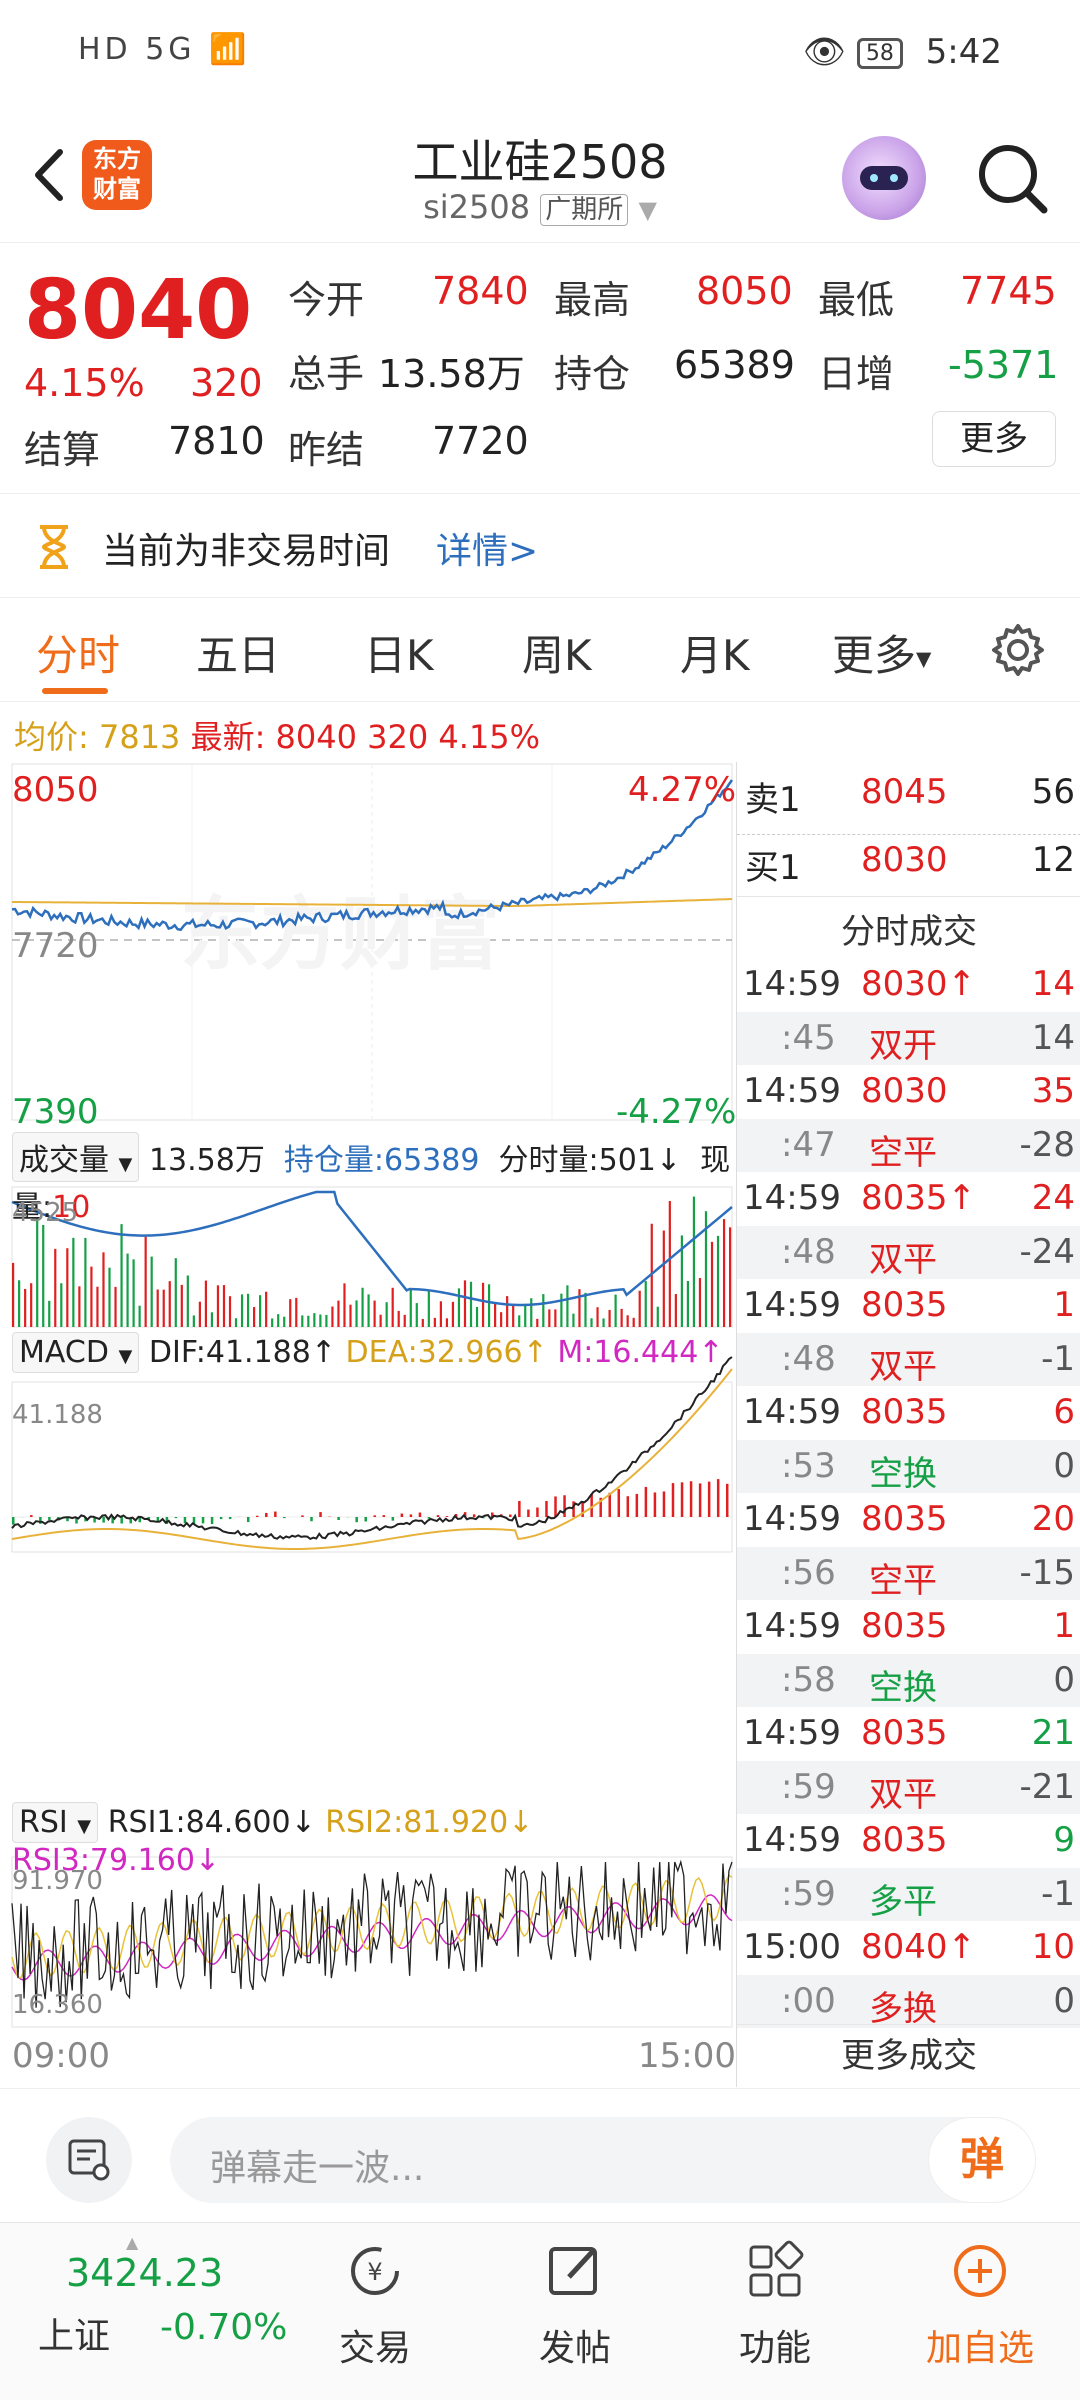 The image size is (1080, 2401). I want to click on trade-seconds: :45, so click(808, 1038).